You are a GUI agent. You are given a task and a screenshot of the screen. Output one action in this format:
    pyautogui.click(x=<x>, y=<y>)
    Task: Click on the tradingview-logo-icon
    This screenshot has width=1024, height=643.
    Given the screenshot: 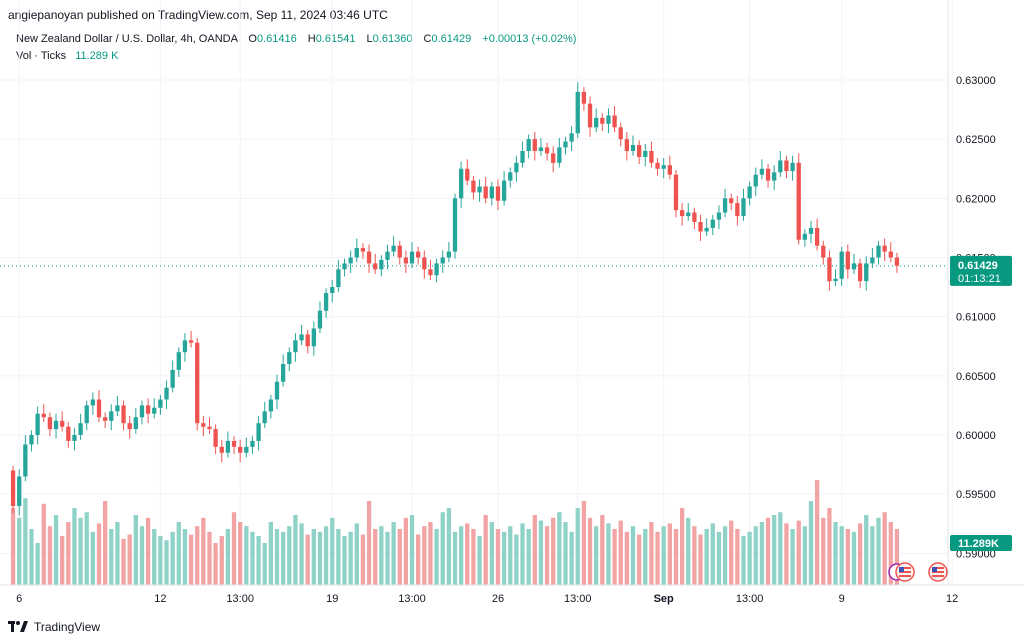 What is the action you would take?
    pyautogui.click(x=18, y=627)
    